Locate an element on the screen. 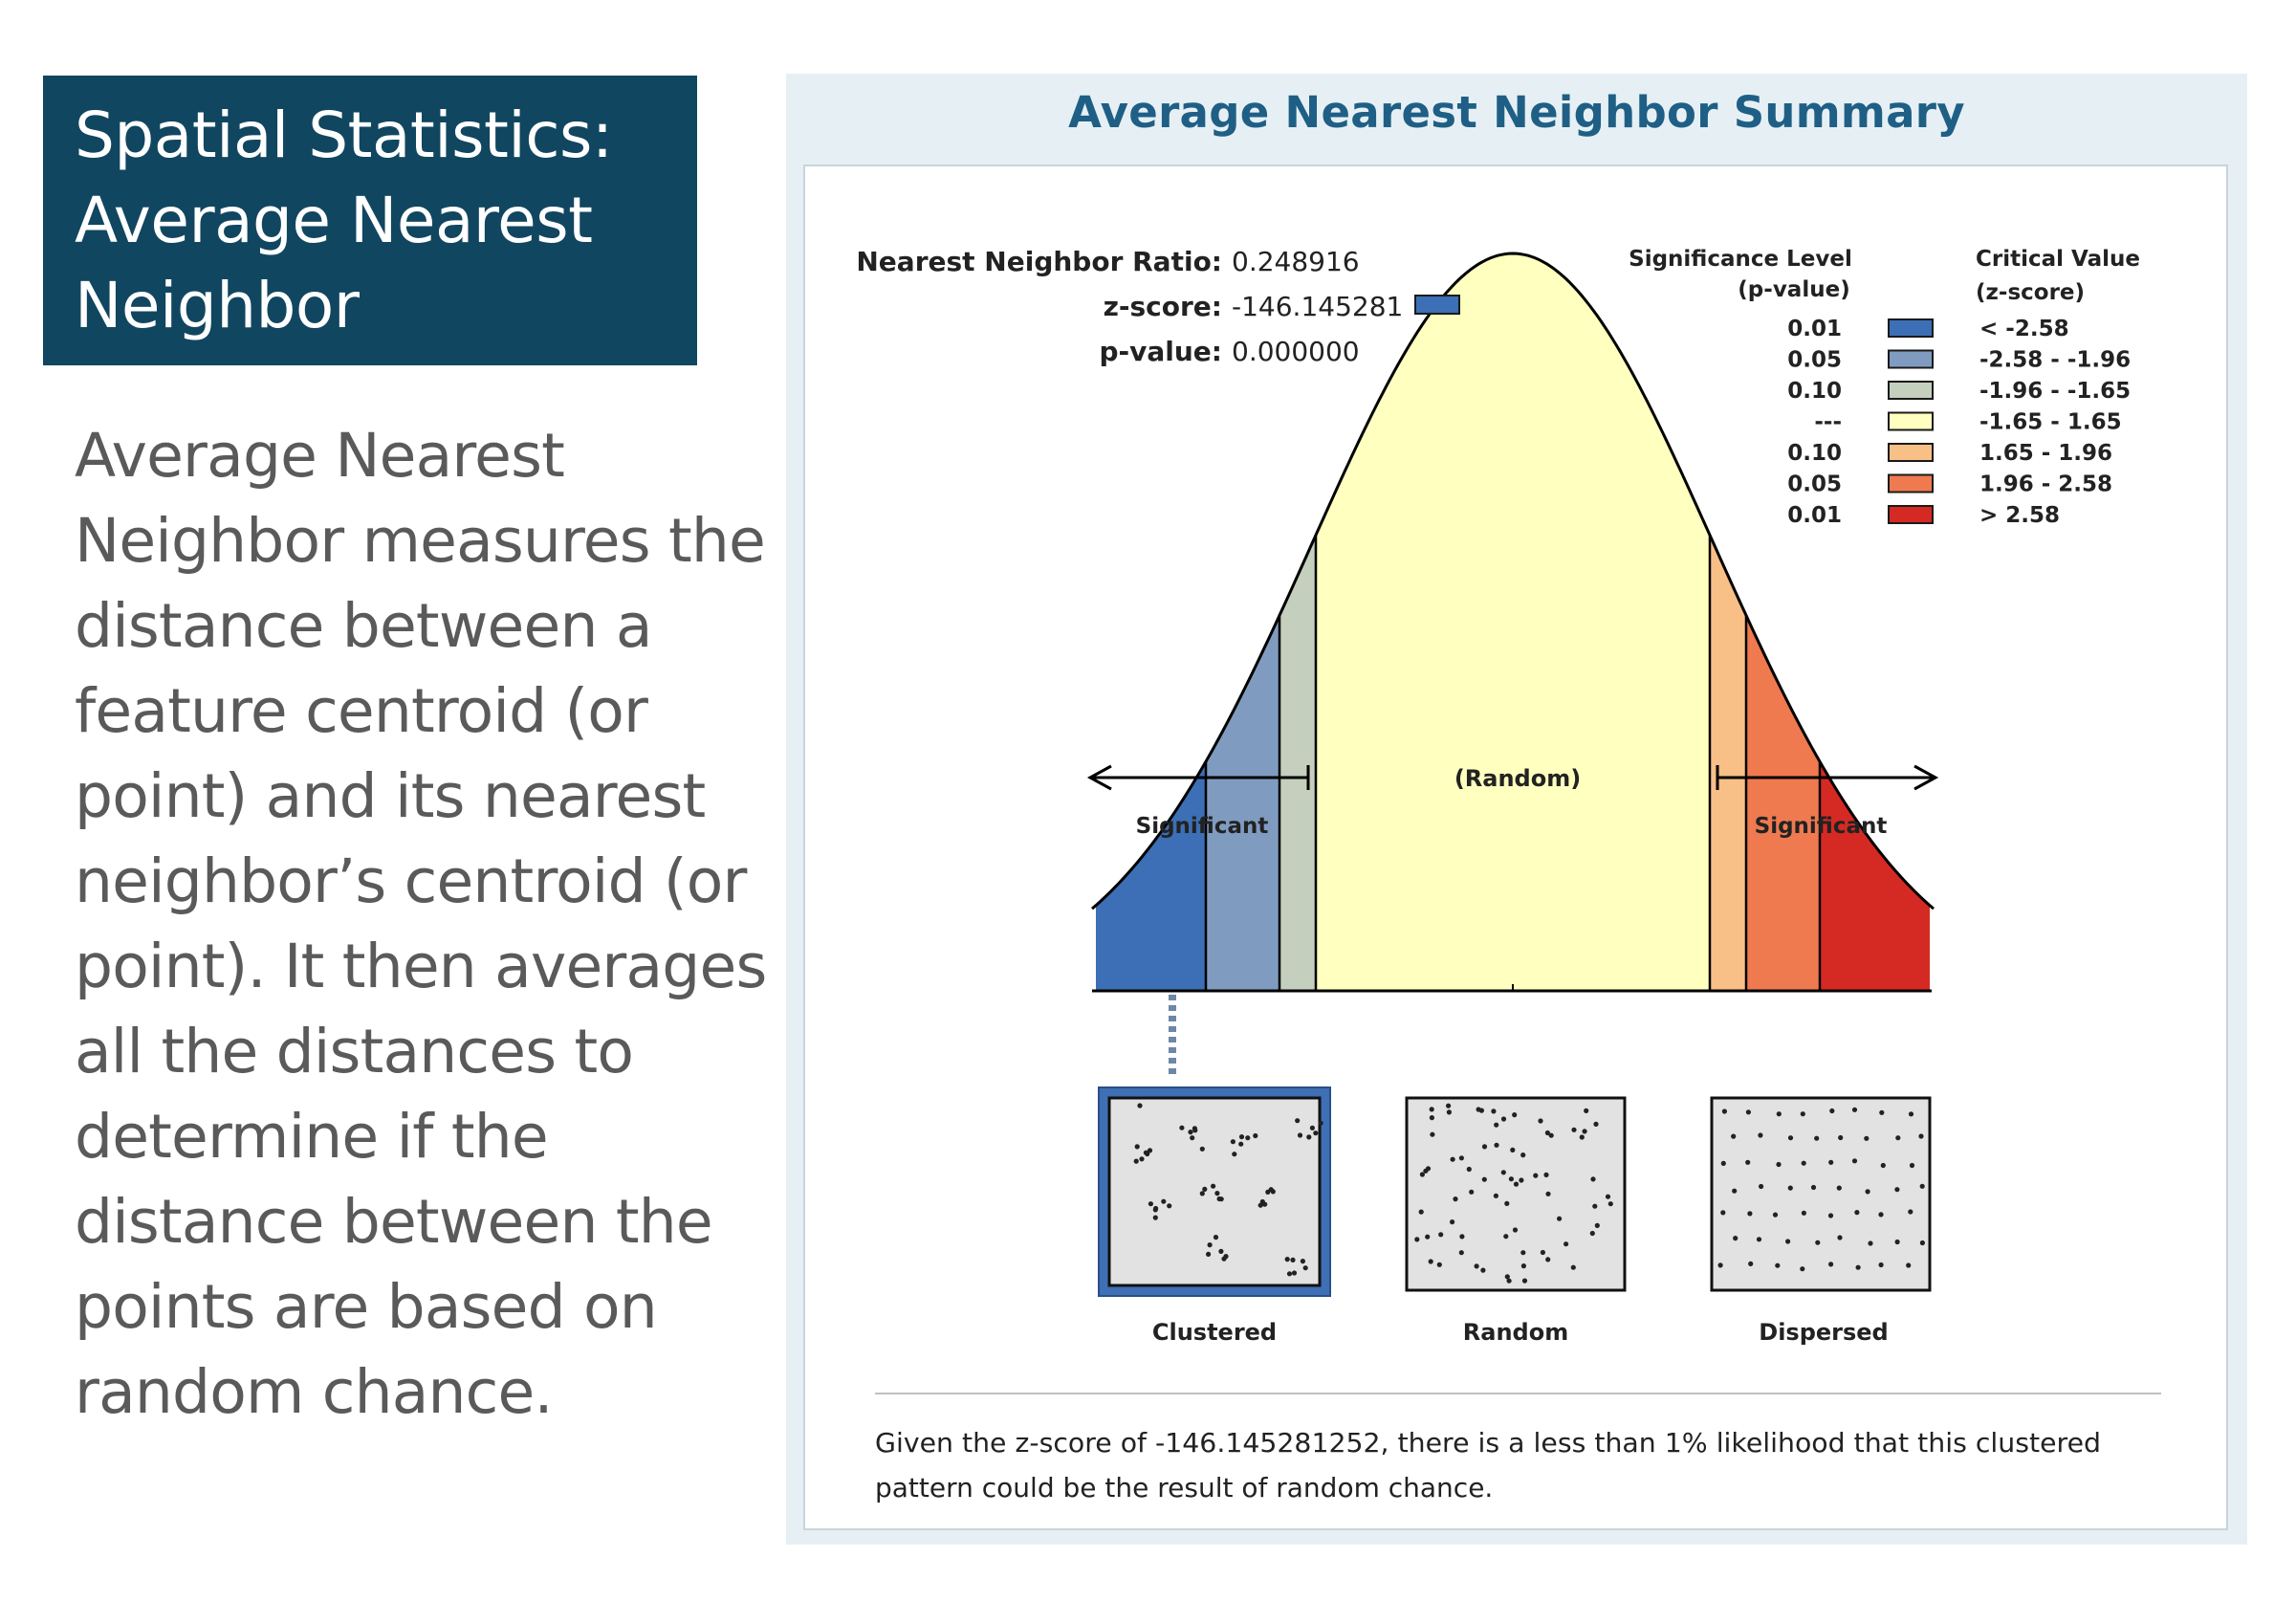 The height and width of the screenshot is (1602, 2296). description-line: distance between the is located at coordinates (394, 1222).